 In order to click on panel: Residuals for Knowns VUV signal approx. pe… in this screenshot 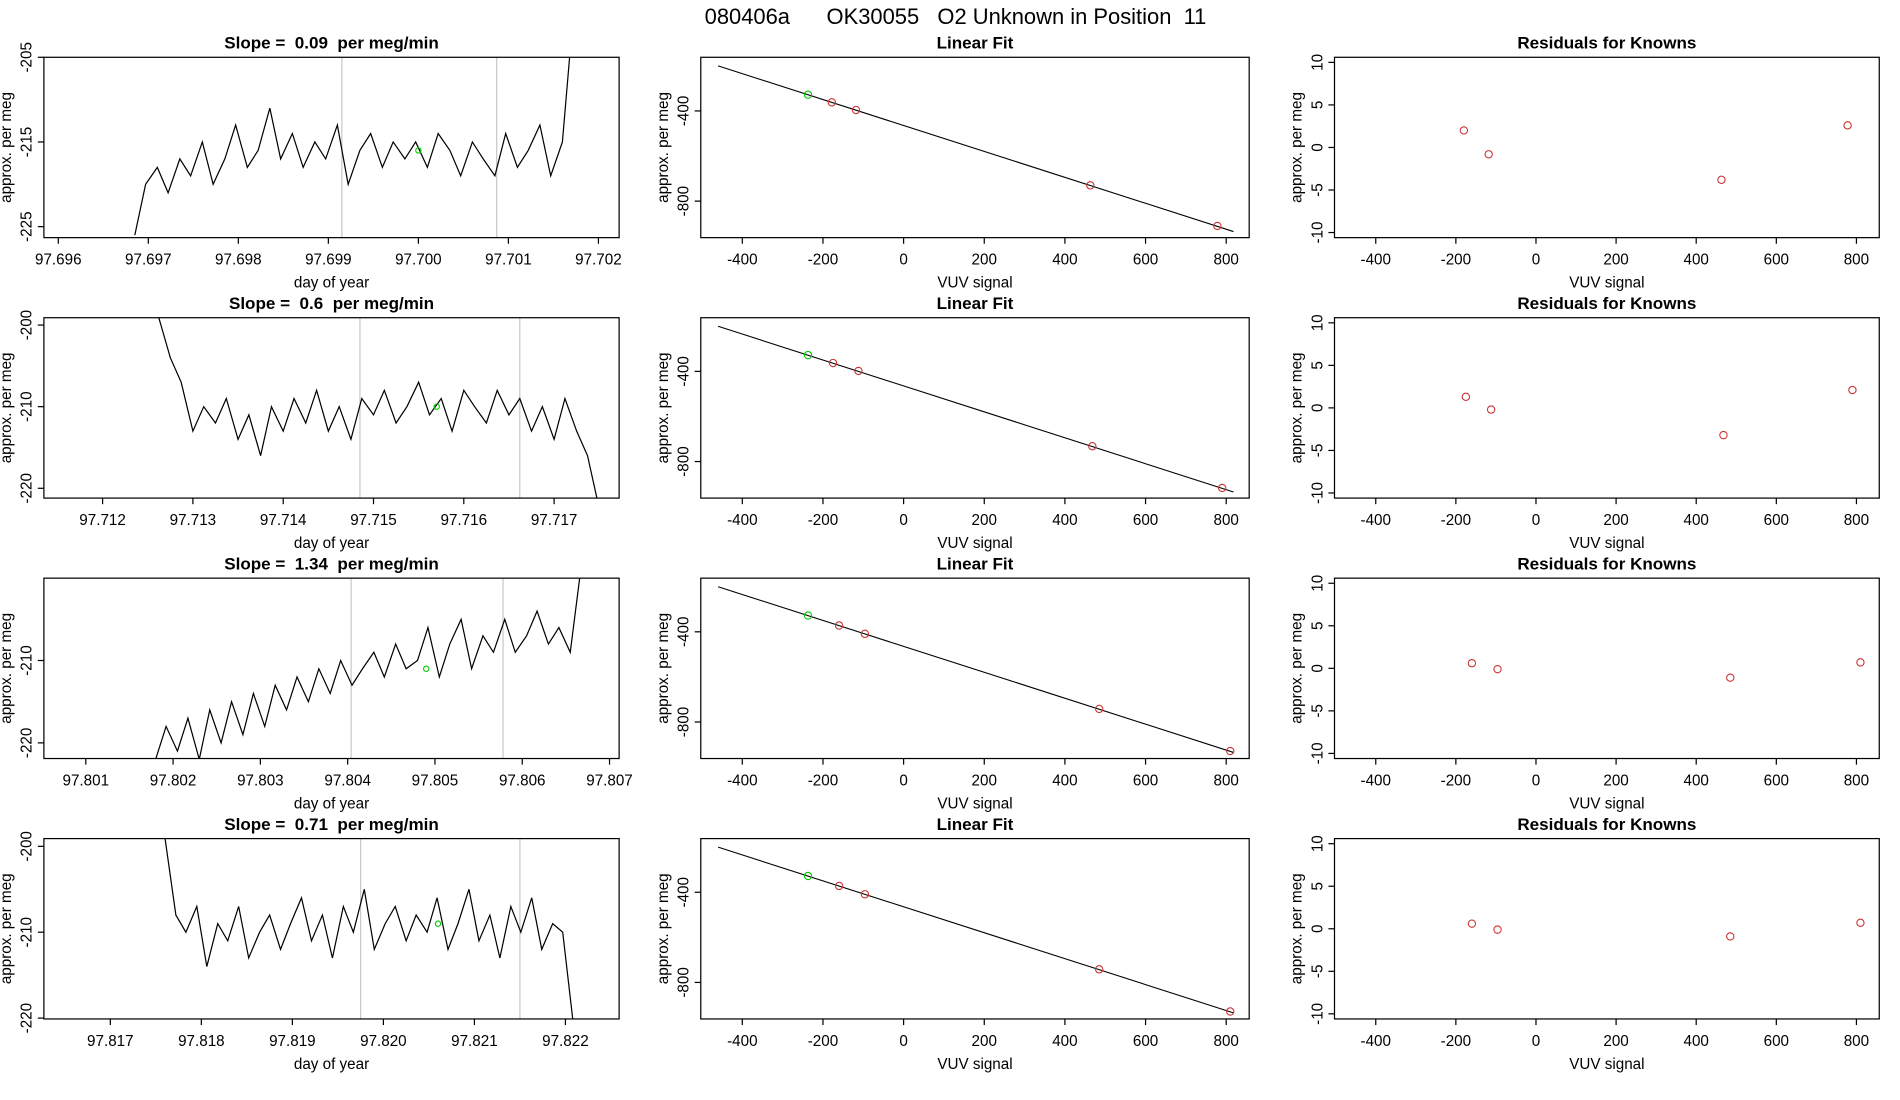, I will do `click(1584, 163)`.